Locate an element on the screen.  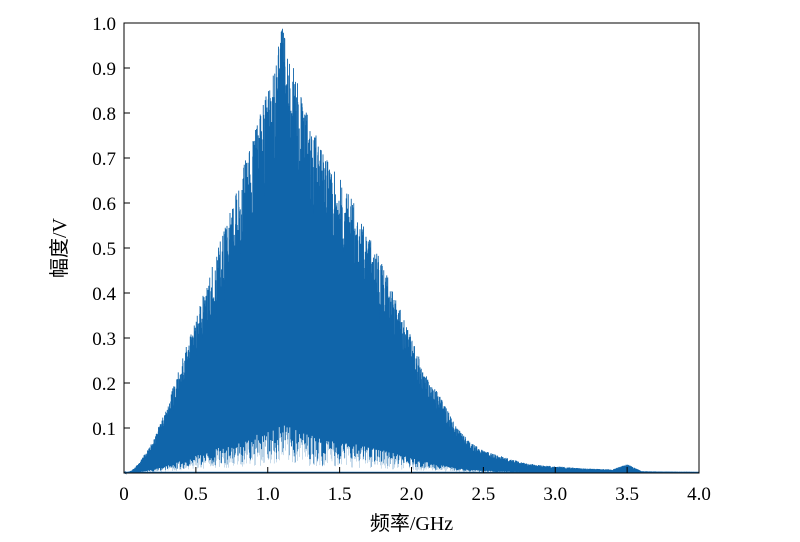
y-axis: 0.1 0.2 0.3 0.4 0.5 0.6 0.7 0.8 0.9 1.0 is located at coordinates (111, 227).